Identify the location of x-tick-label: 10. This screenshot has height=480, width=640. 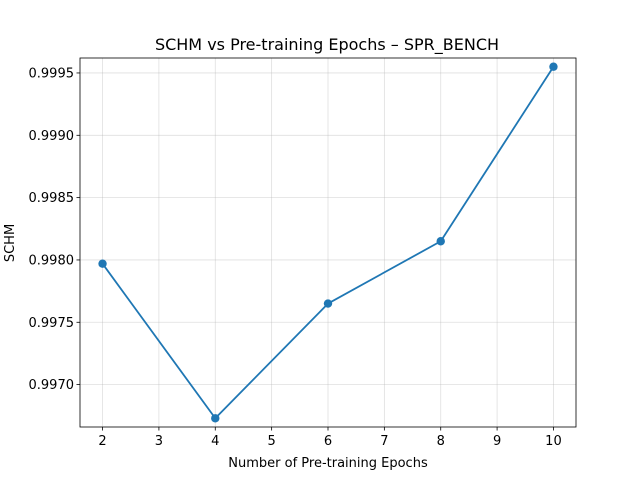
(553, 441).